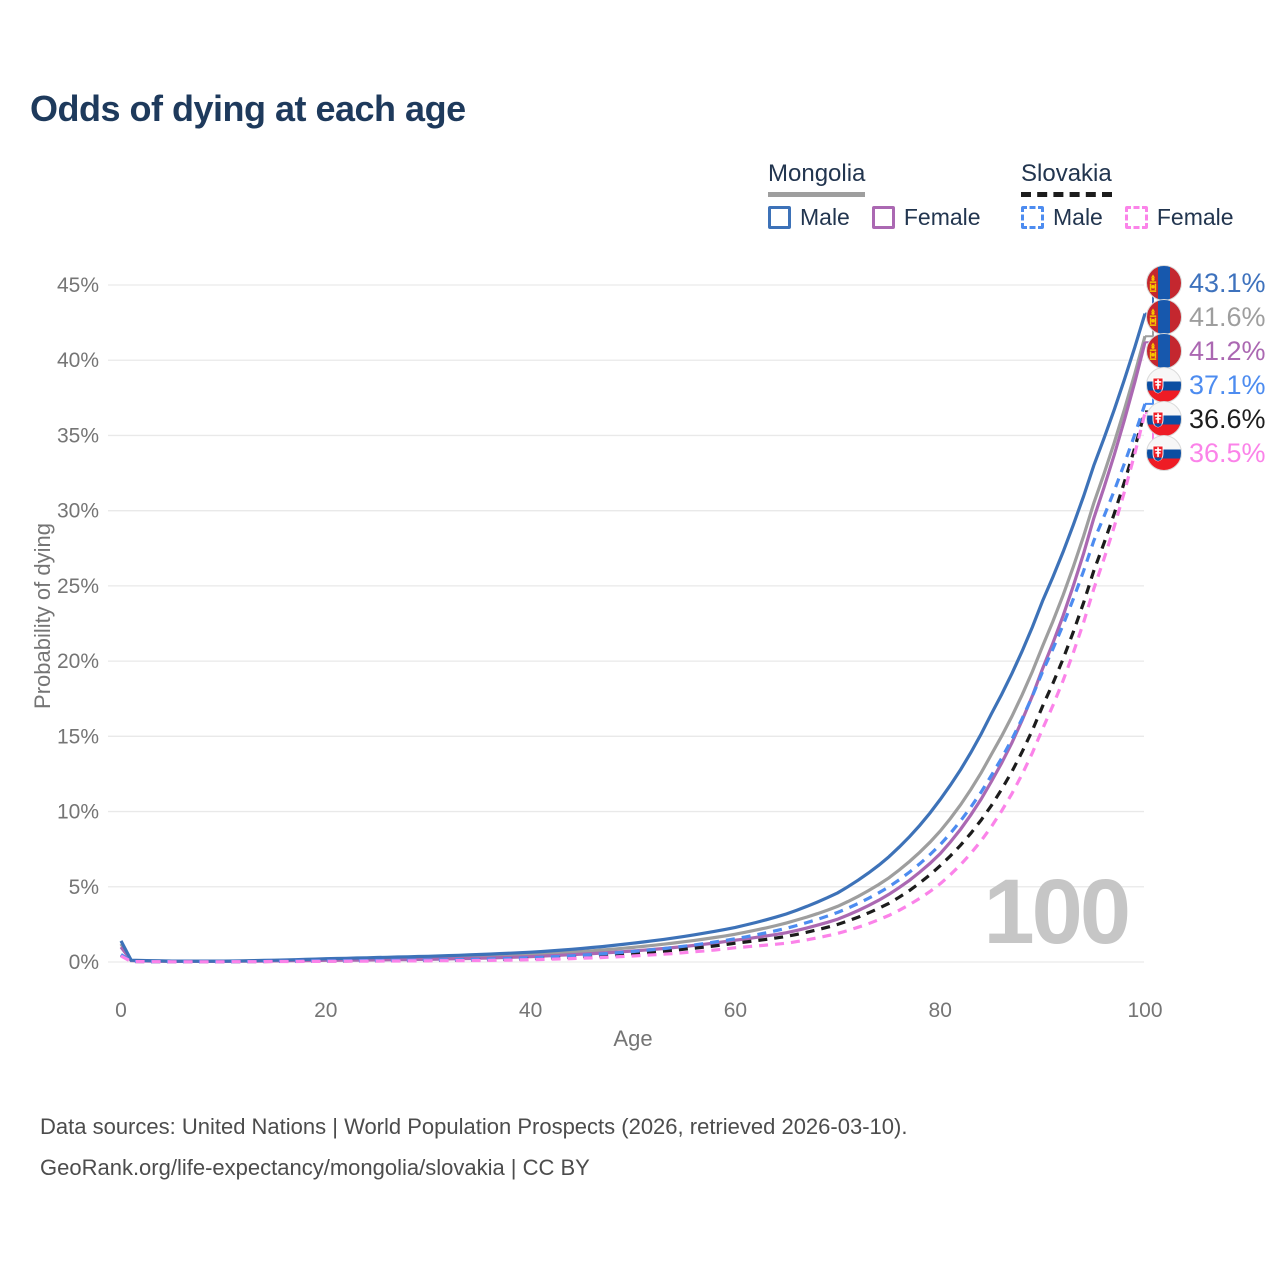 Image resolution: width=1280 pixels, height=1280 pixels. Describe the element at coordinates (874, 195) in the screenshot. I see `legend-group-mongolia: Mongolia Male Female` at that location.